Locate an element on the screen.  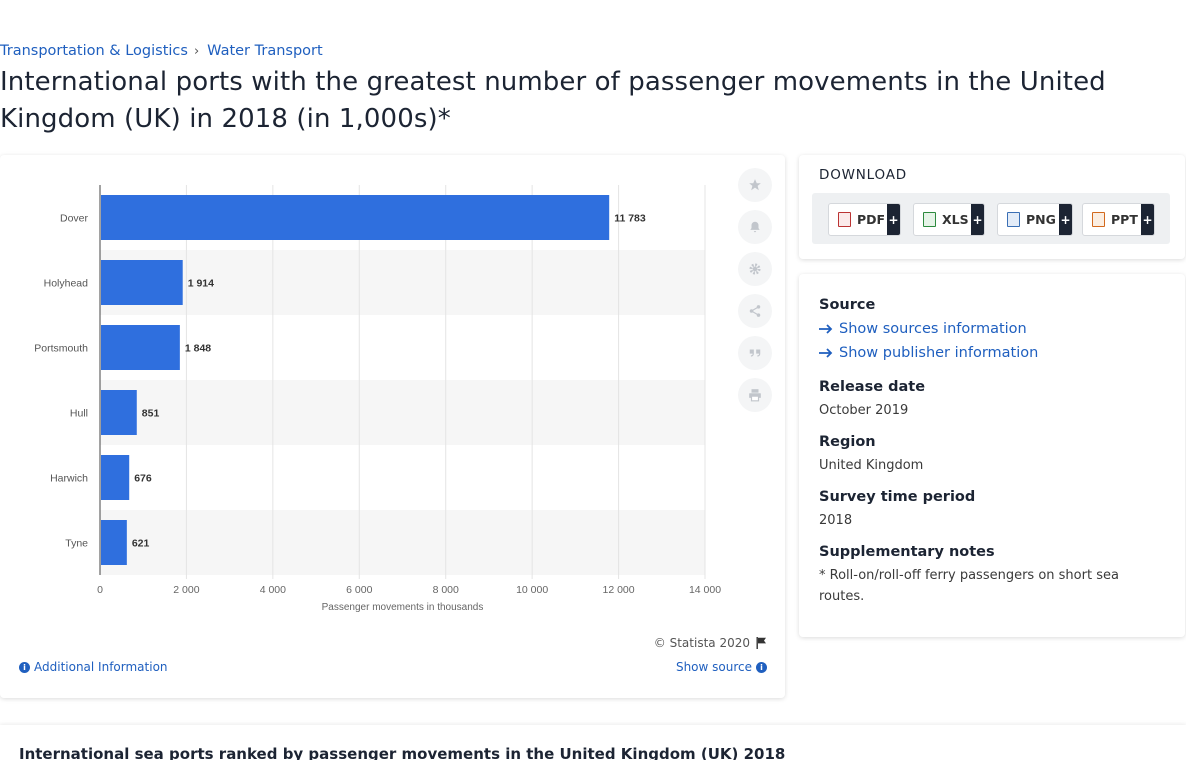
bell-icon is located at coordinates (755, 227).